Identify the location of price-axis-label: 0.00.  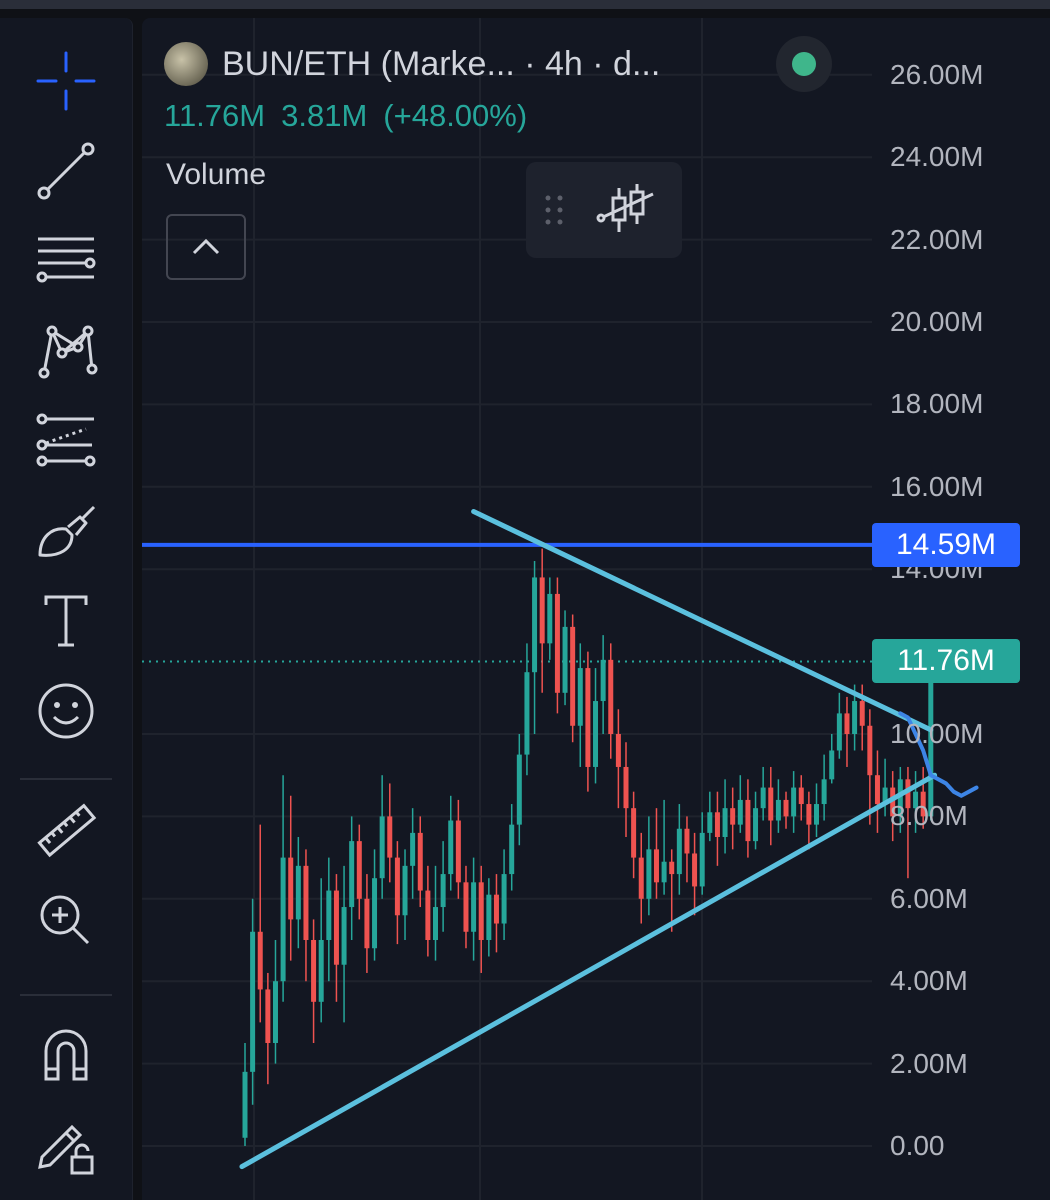
(917, 1145).